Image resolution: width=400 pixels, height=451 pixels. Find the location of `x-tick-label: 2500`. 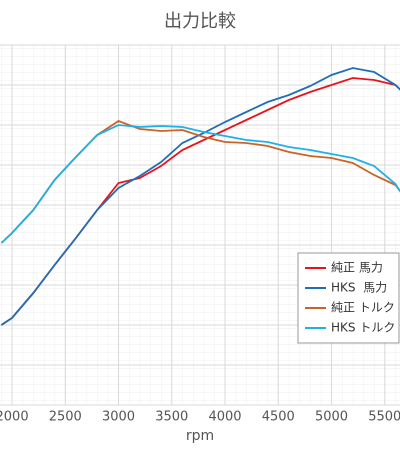

x-tick-label: 2500 is located at coordinates (65, 417).